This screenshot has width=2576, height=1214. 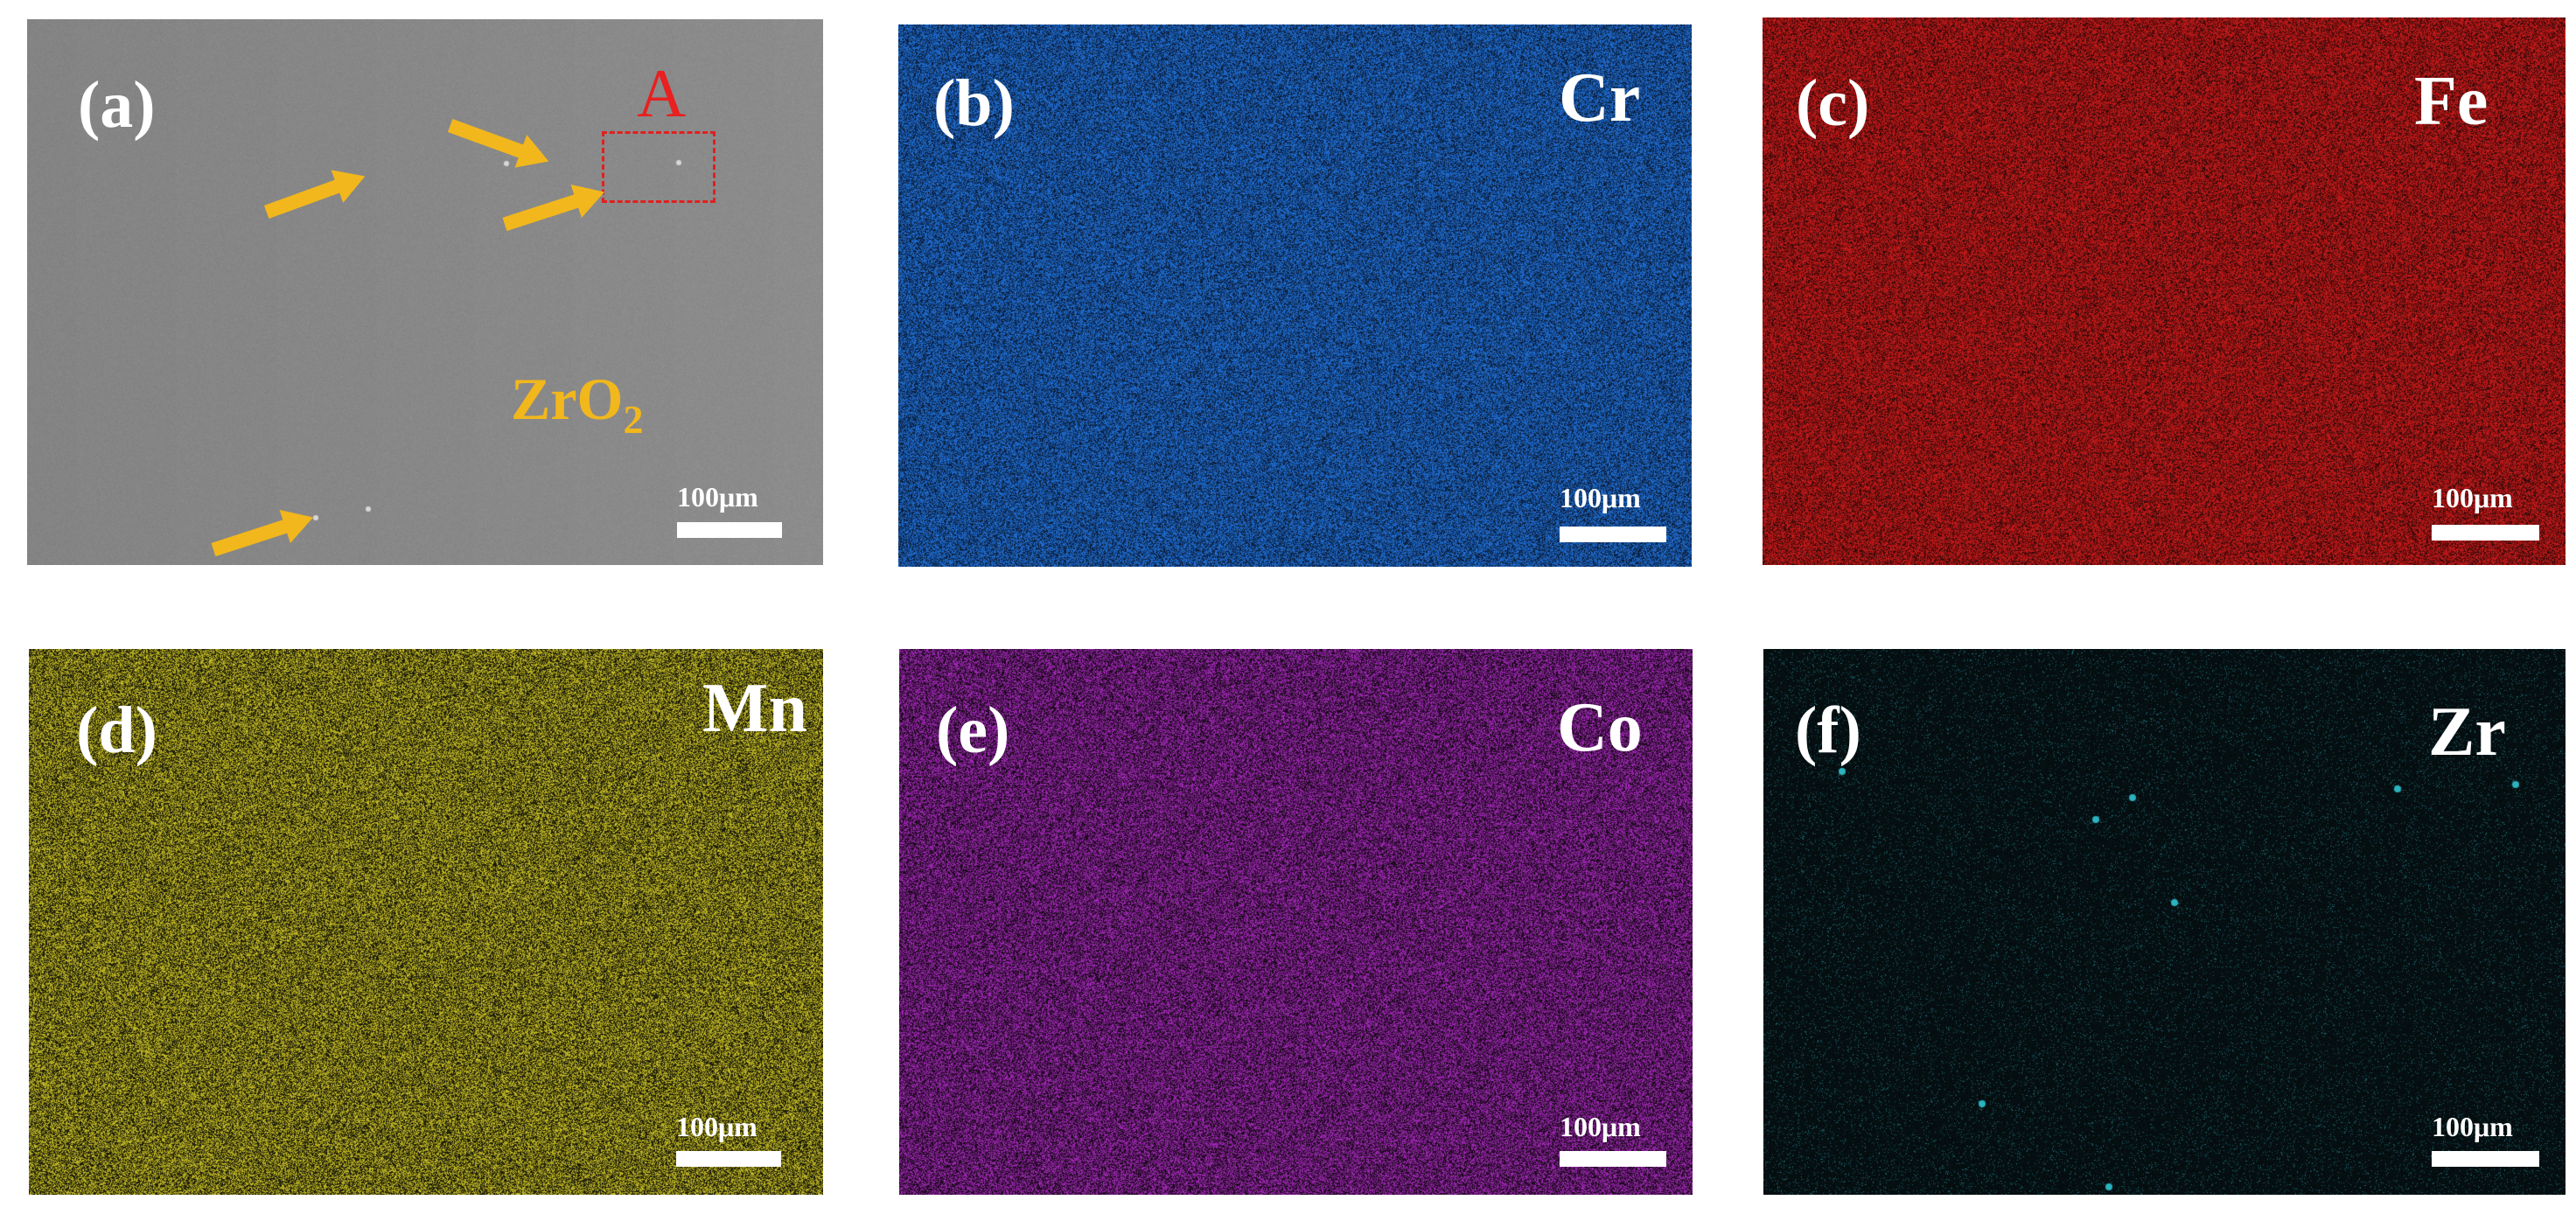 I want to click on panel-b-cr-map: (b) Cr 100μm, so click(x=1295, y=295).